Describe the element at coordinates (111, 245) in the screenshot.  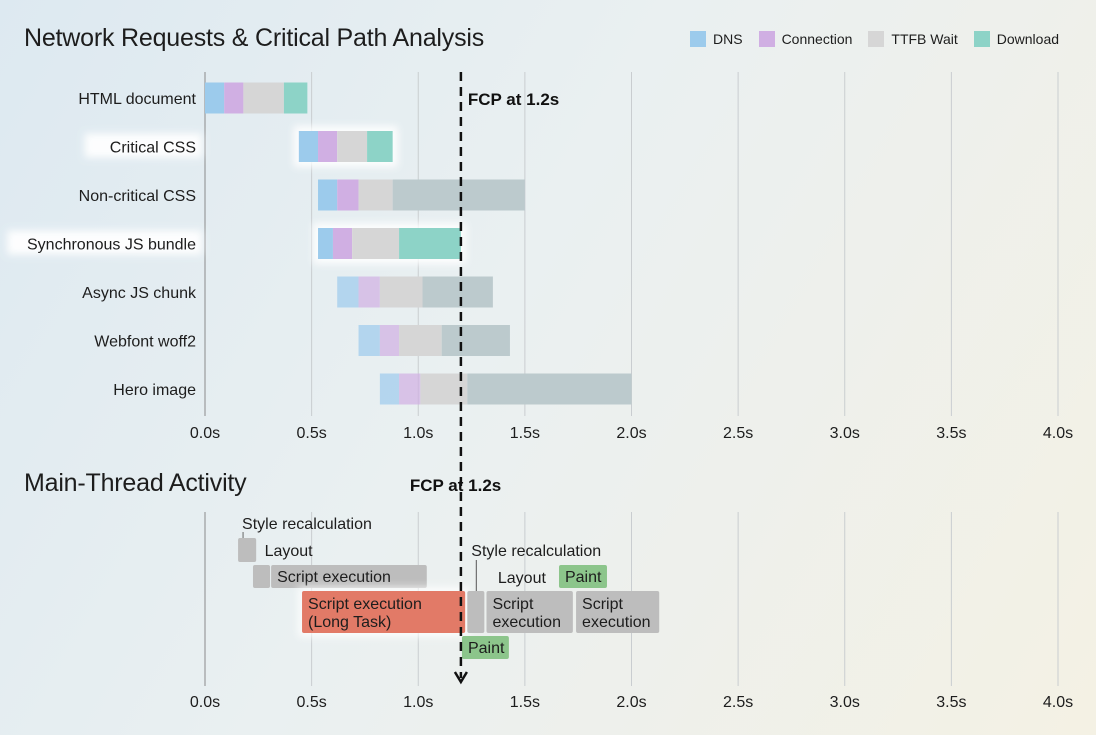
I see `row-label: Synchronous JS bundle` at that location.